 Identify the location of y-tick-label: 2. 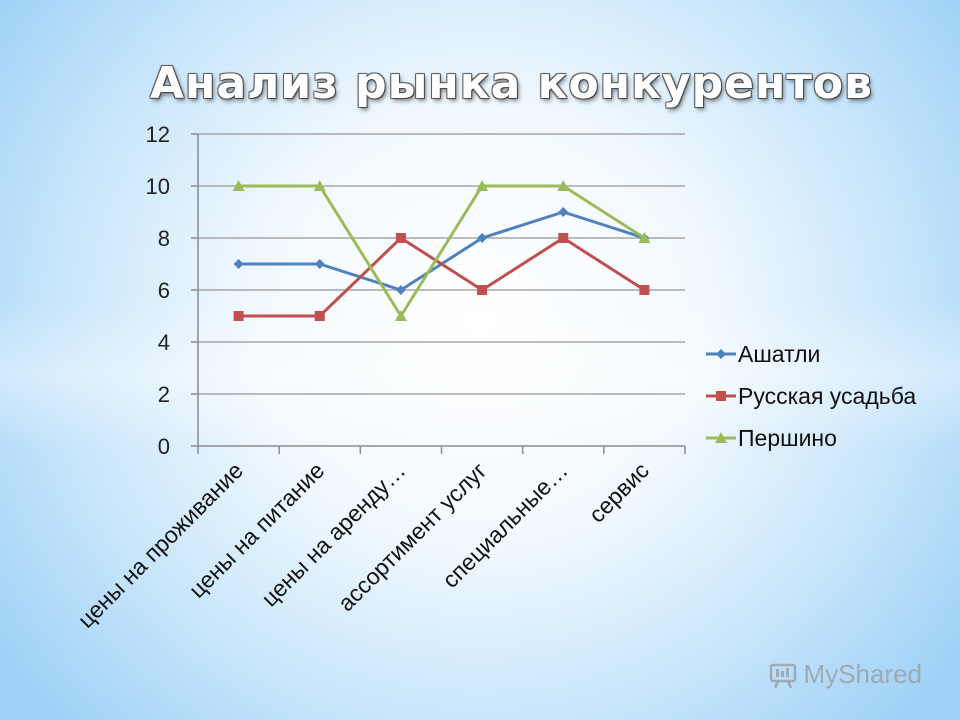
(164, 394).